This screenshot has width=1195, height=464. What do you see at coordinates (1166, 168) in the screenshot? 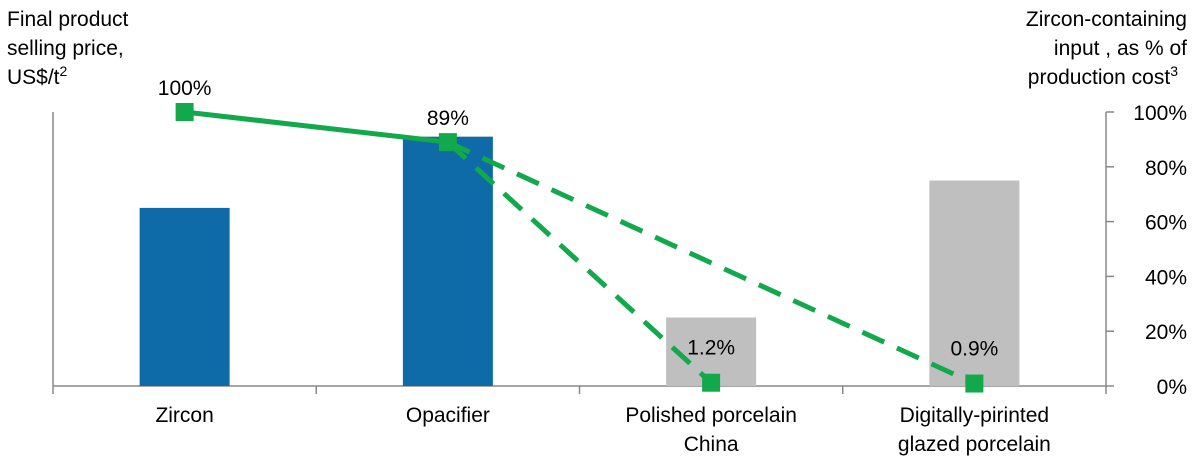
I see `right-axis-tick-label: 80%` at bounding box center [1166, 168].